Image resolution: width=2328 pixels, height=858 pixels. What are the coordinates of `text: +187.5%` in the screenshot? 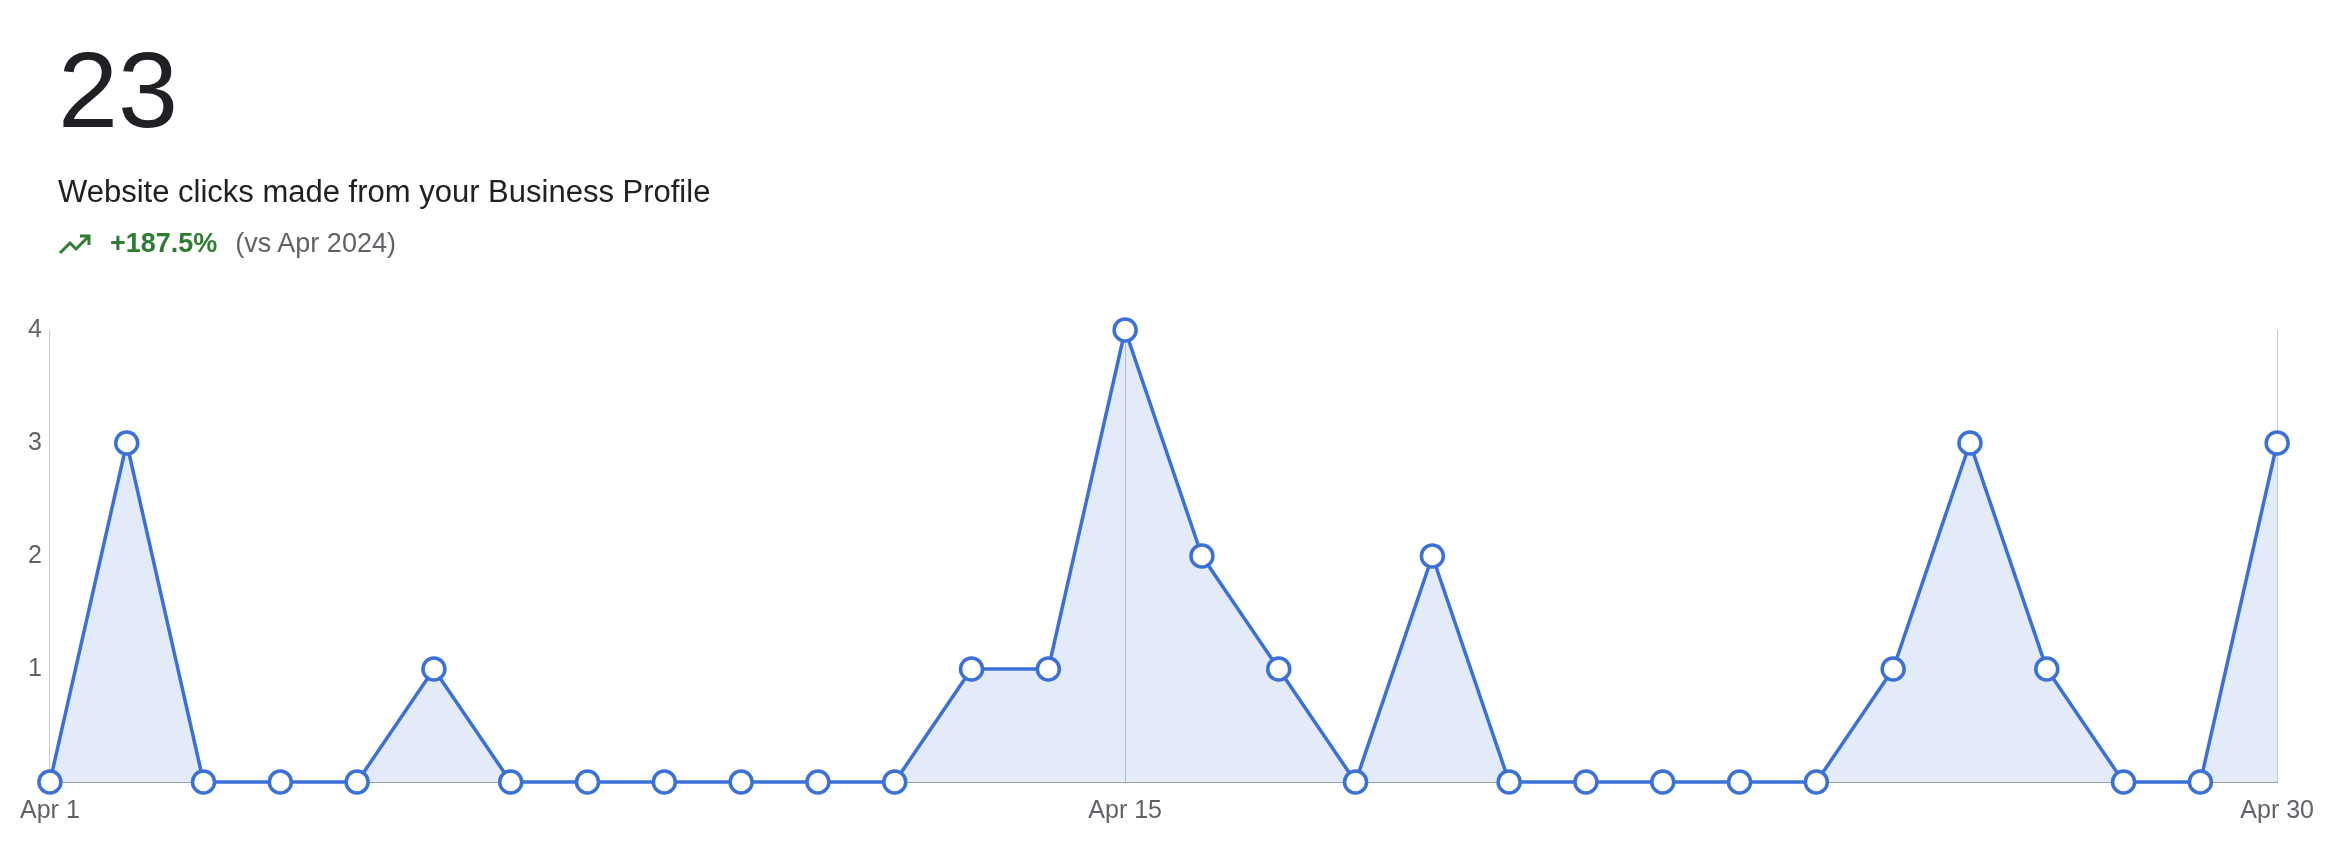 It's located at (164, 243).